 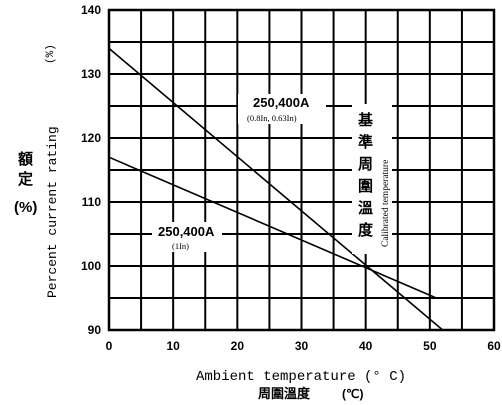 What do you see at coordinates (52, 212) in the screenshot?
I see `y-axis-label: Percent current rating` at bounding box center [52, 212].